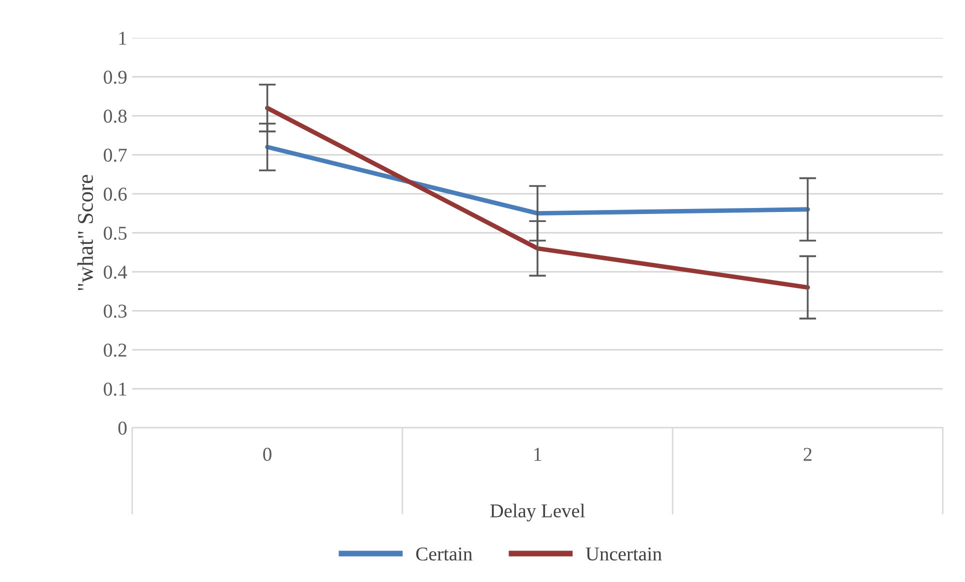 This screenshot has width=965, height=582. What do you see at coordinates (537, 513) in the screenshot?
I see `x-axis-title: Delay Level` at bounding box center [537, 513].